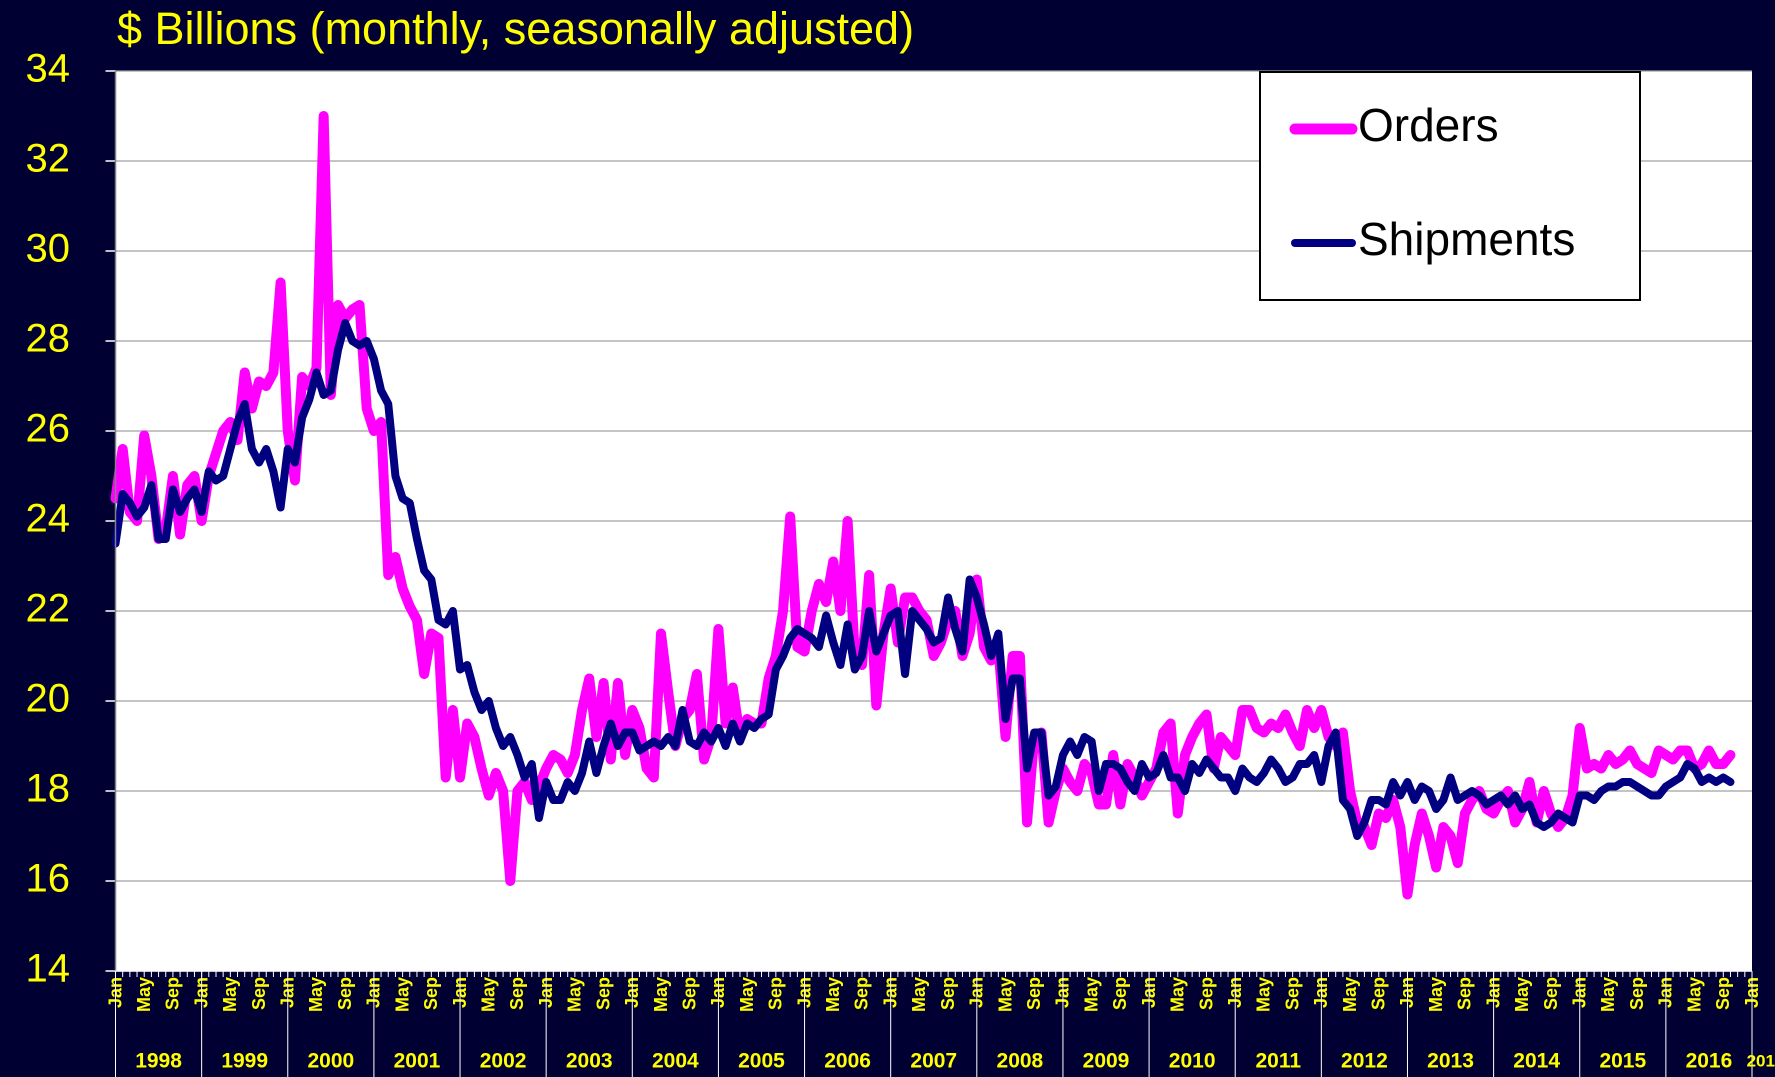 Image resolution: width=1775 pixels, height=1077 pixels. I want to click on legend: Orders Shipments, so click(1432, 182).